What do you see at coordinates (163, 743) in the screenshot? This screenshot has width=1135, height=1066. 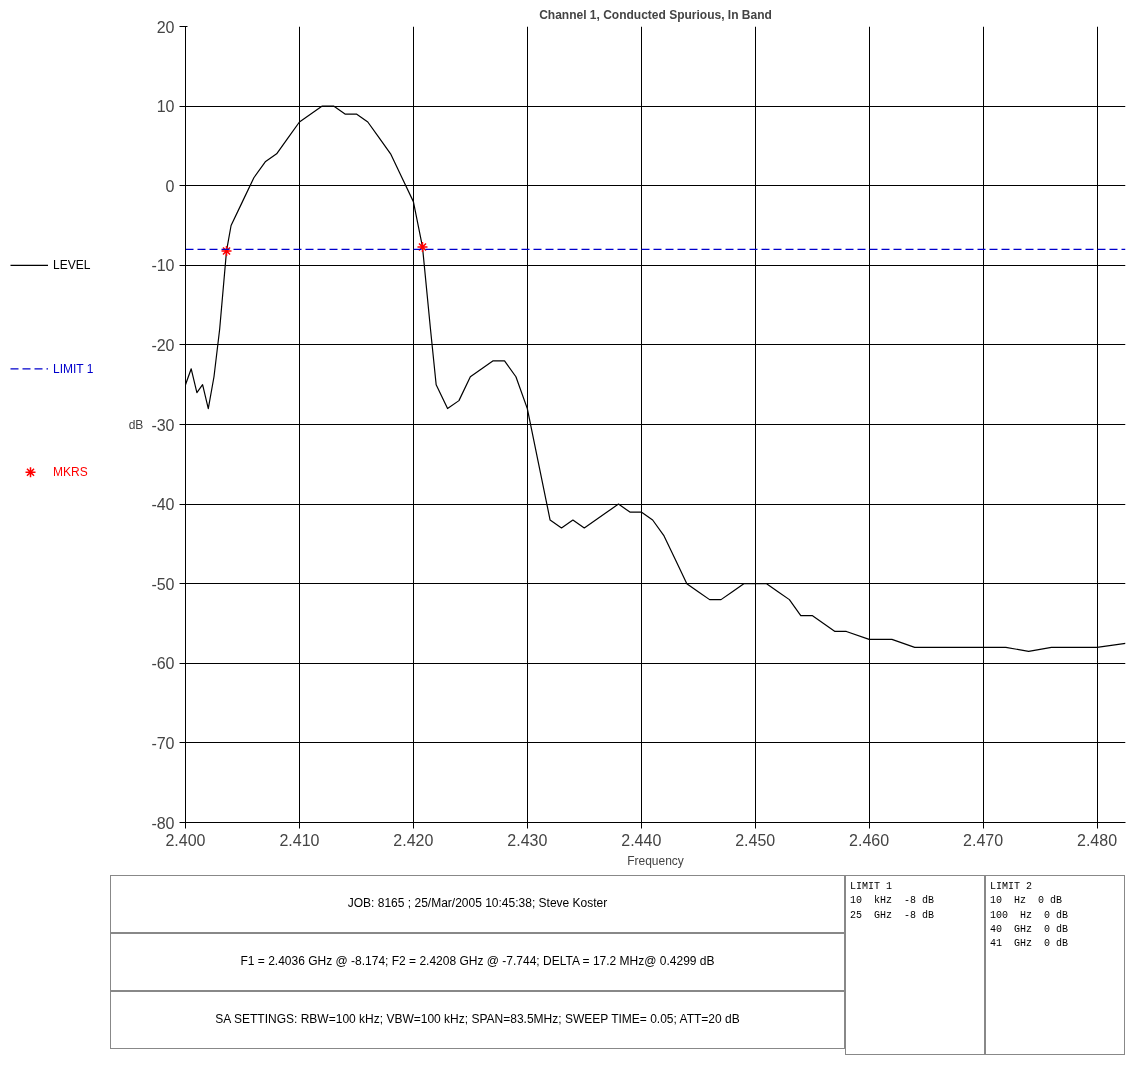 I see `y-tick-label: -70` at bounding box center [163, 743].